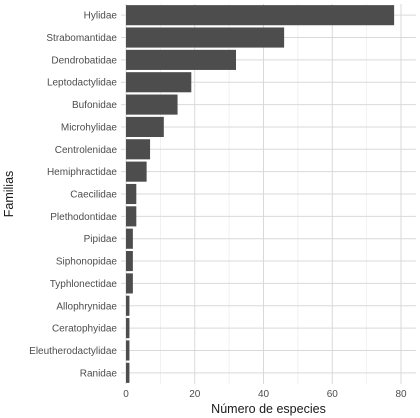 This screenshot has width=420, height=418. What do you see at coordinates (84, 60) in the screenshot?
I see `y-tick-label: Dendrobatidae` at bounding box center [84, 60].